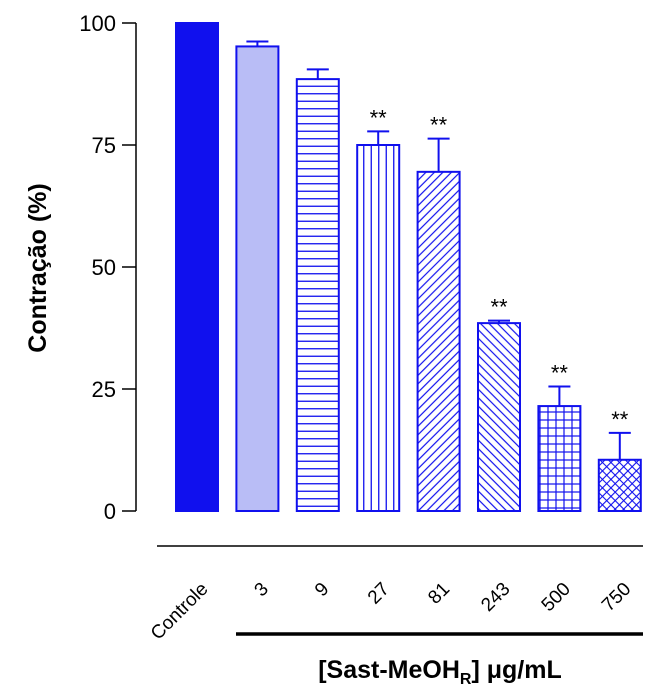 Image resolution: width=648 pixels, height=690 pixels. I want to click on x-axis-label-suffix: ] μg/mL, so click(516, 670).